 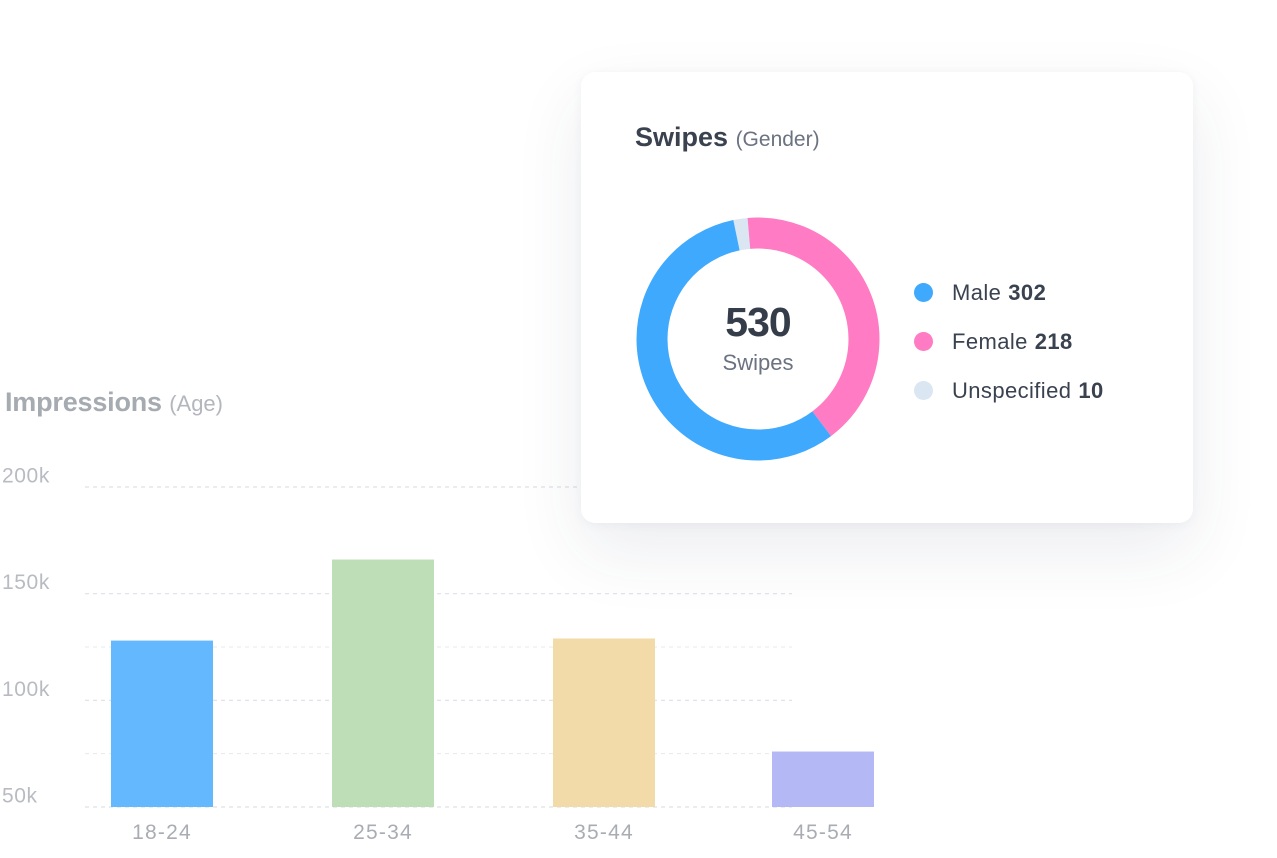 I want to click on impressions-subtitle: (Age), so click(x=196, y=403).